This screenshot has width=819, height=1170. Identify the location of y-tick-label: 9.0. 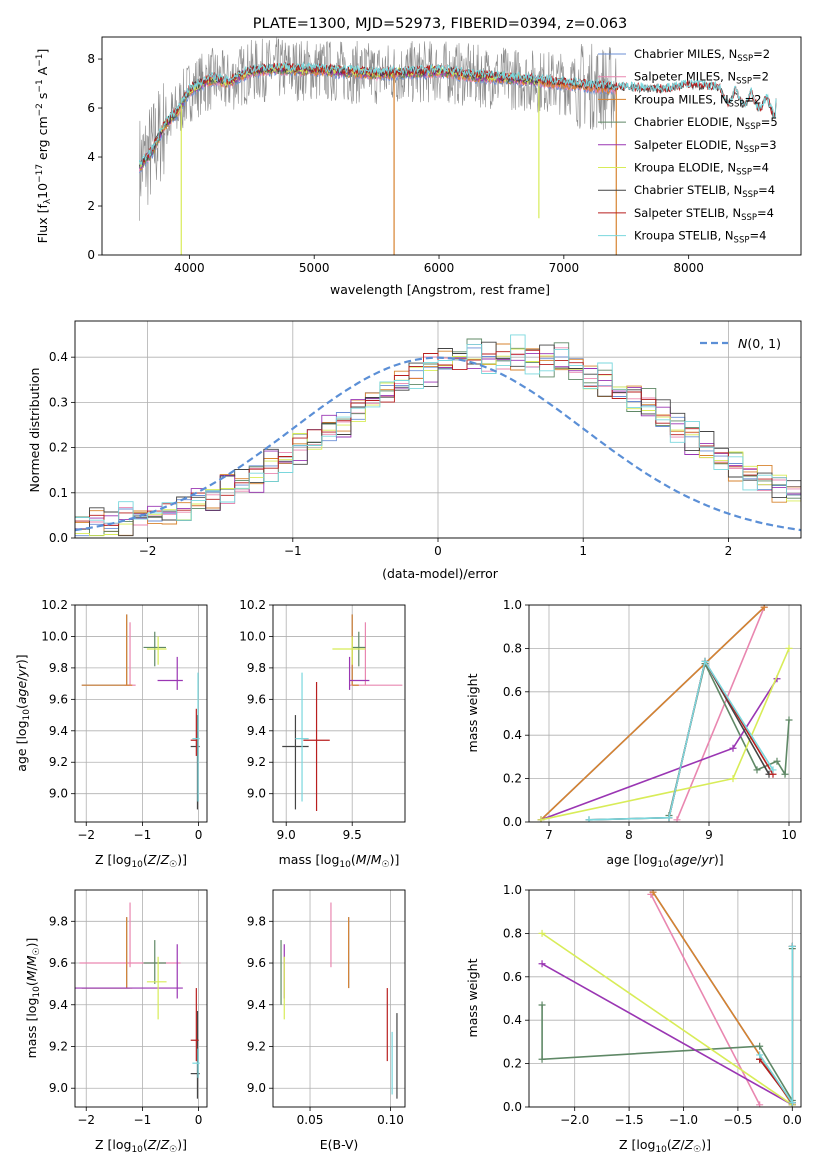
(256, 794).